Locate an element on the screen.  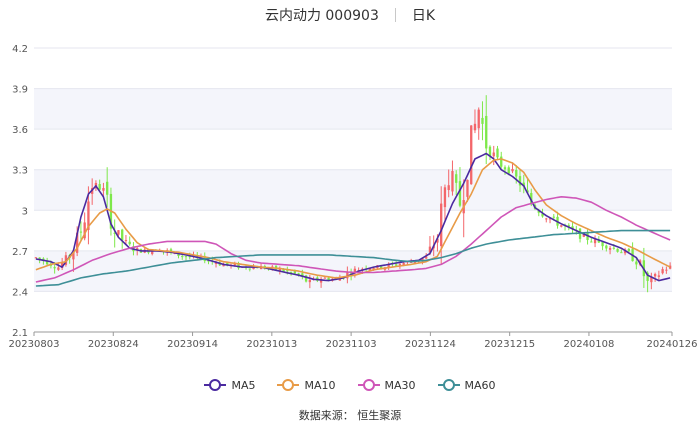
x-tick-label: 20230824 is located at coordinates (113, 344).